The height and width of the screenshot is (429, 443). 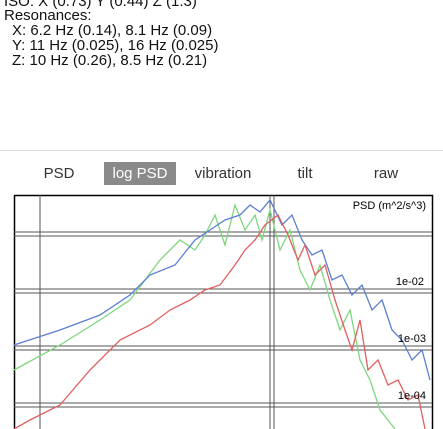 What do you see at coordinates (305, 173) in the screenshot?
I see `tab: tilt` at bounding box center [305, 173].